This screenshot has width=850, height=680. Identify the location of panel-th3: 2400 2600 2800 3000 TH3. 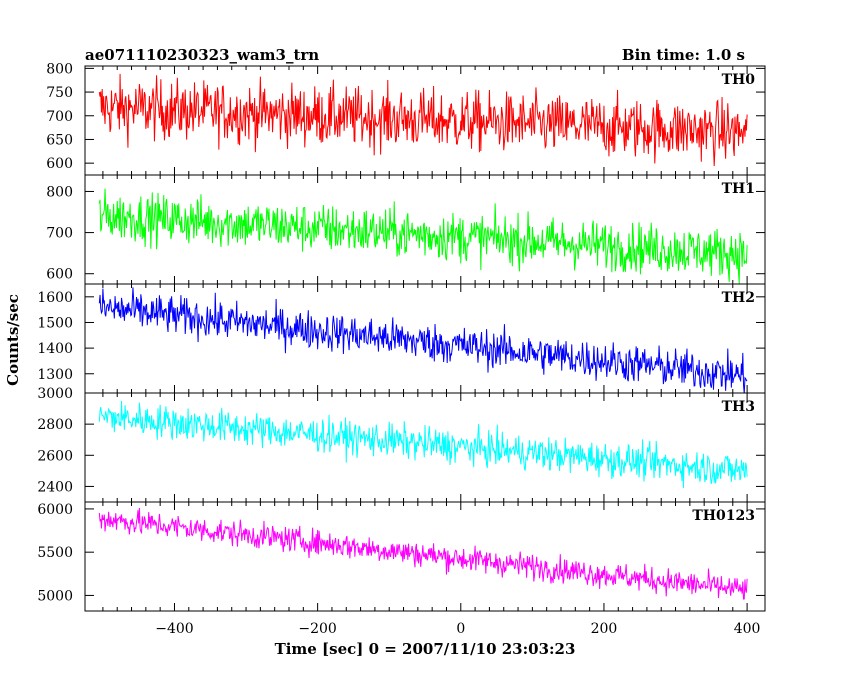
(401, 444).